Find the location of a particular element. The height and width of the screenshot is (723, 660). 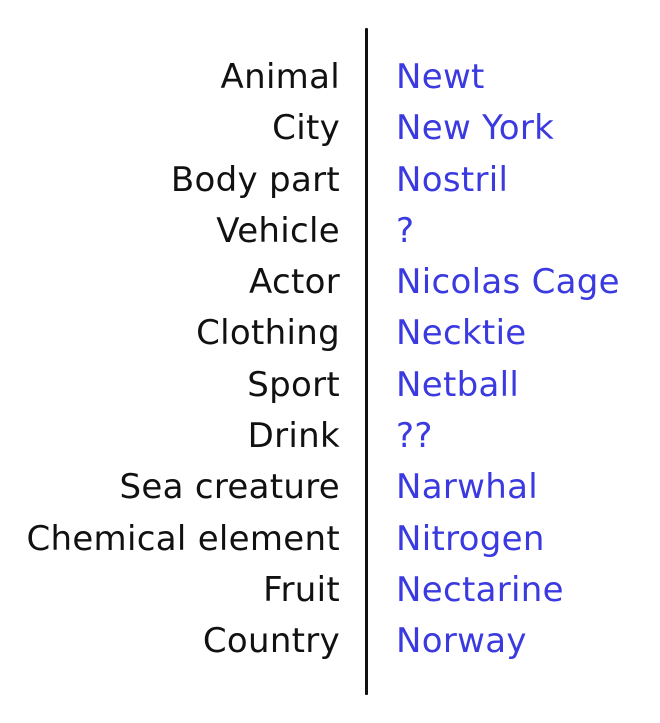

category-label: Drink is located at coordinates (293, 436).